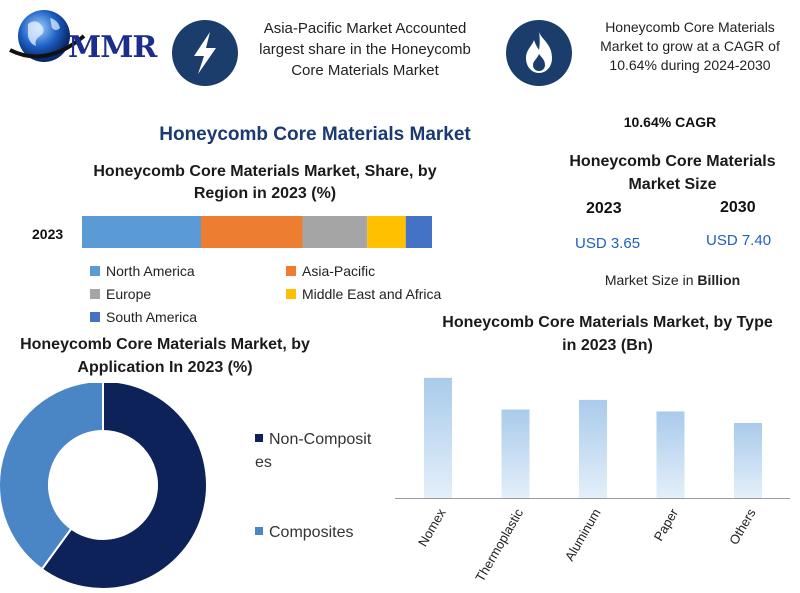 The width and height of the screenshot is (800, 593). I want to click on legend-north-america: North America, so click(142, 271).